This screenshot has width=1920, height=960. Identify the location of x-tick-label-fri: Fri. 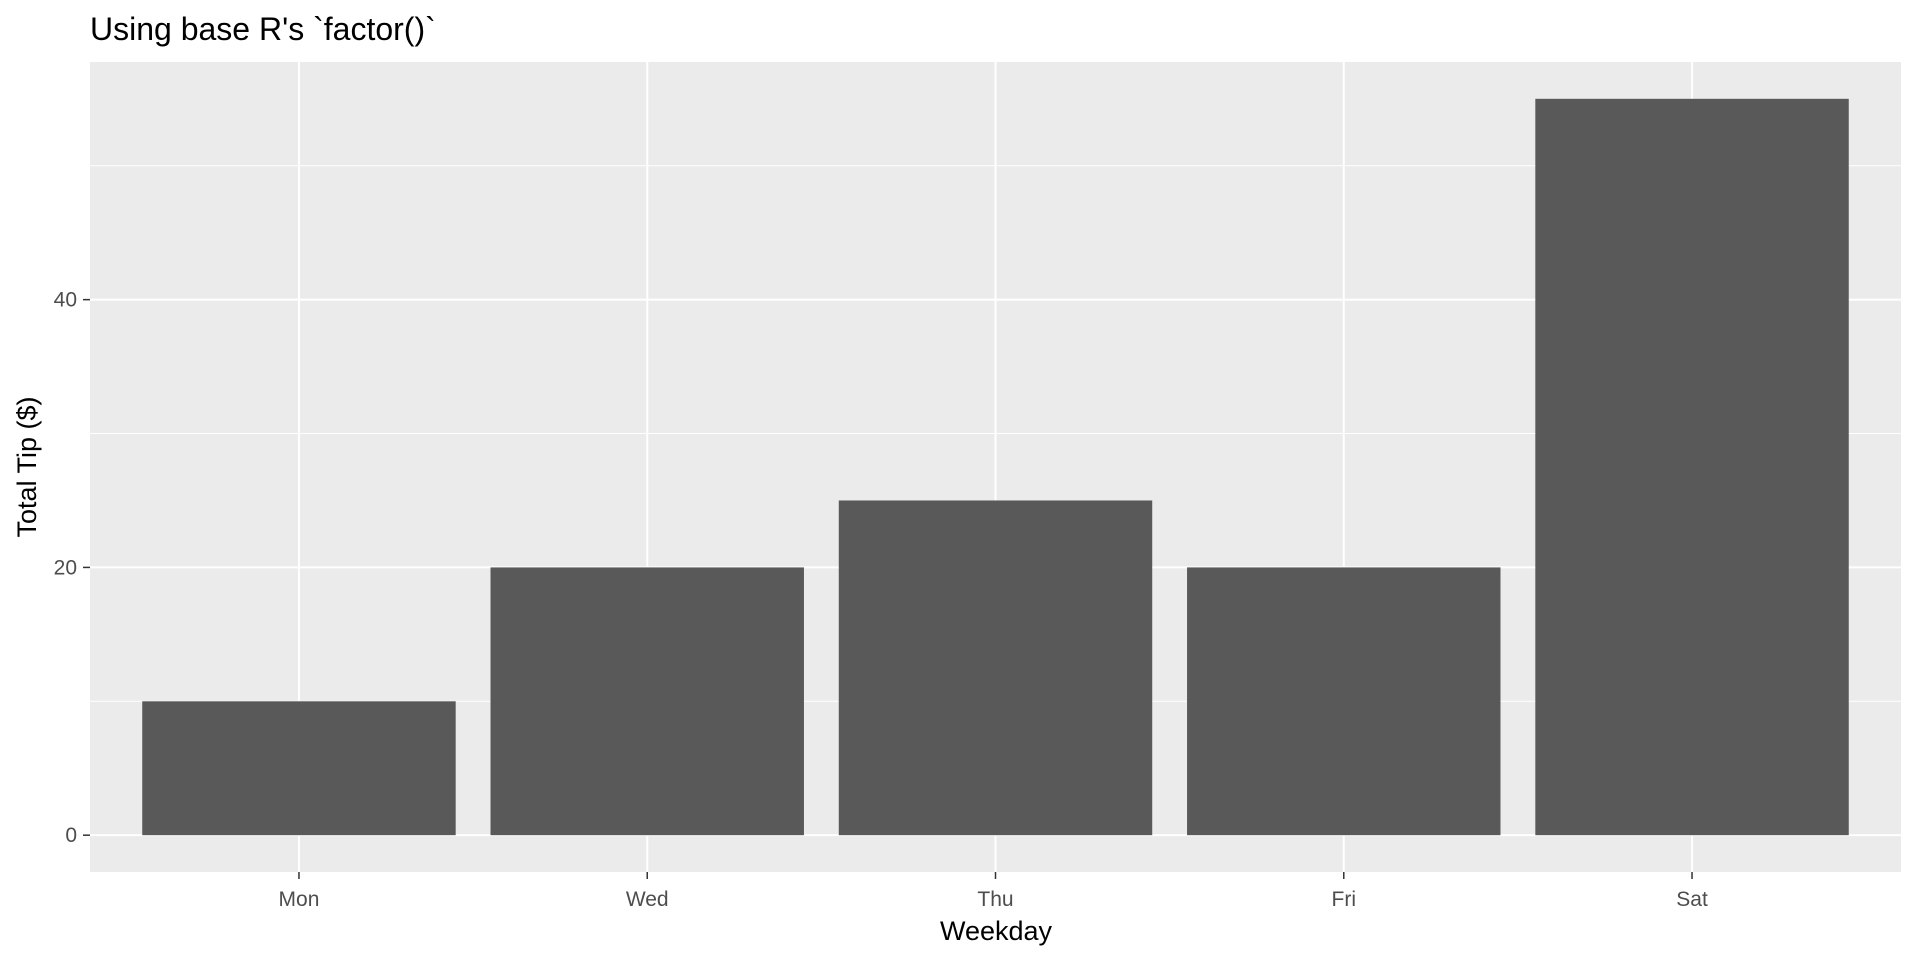
(1344, 899).